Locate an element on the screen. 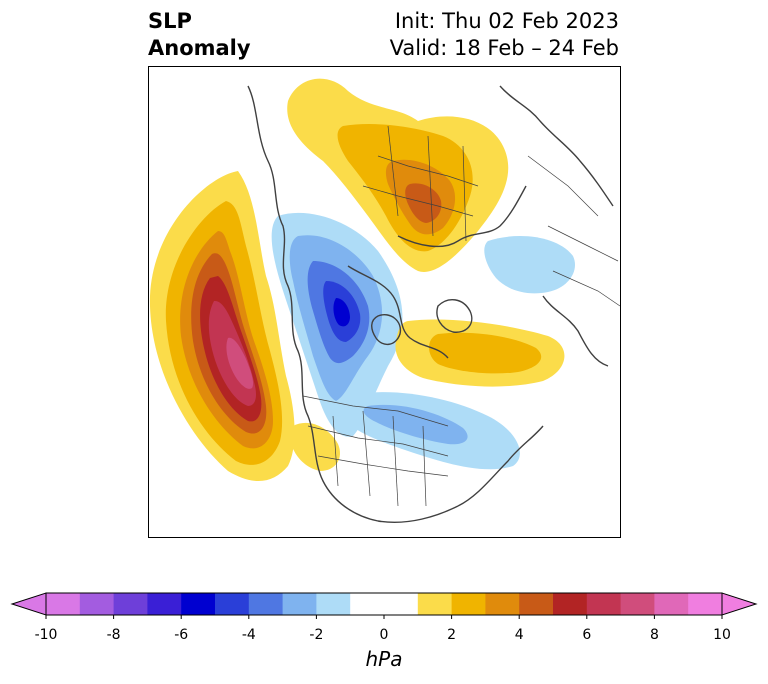 This screenshot has height=684, width=768. valid-date: Valid: 18 Feb – 24 Feb is located at coordinates (504, 48).